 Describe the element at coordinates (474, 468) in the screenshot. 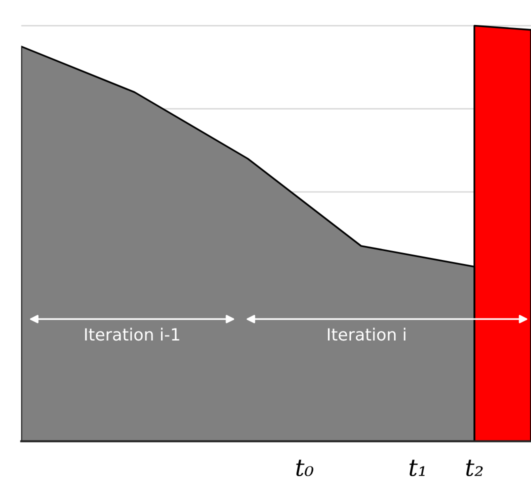

I see `x-tick-label: t₂` at that location.